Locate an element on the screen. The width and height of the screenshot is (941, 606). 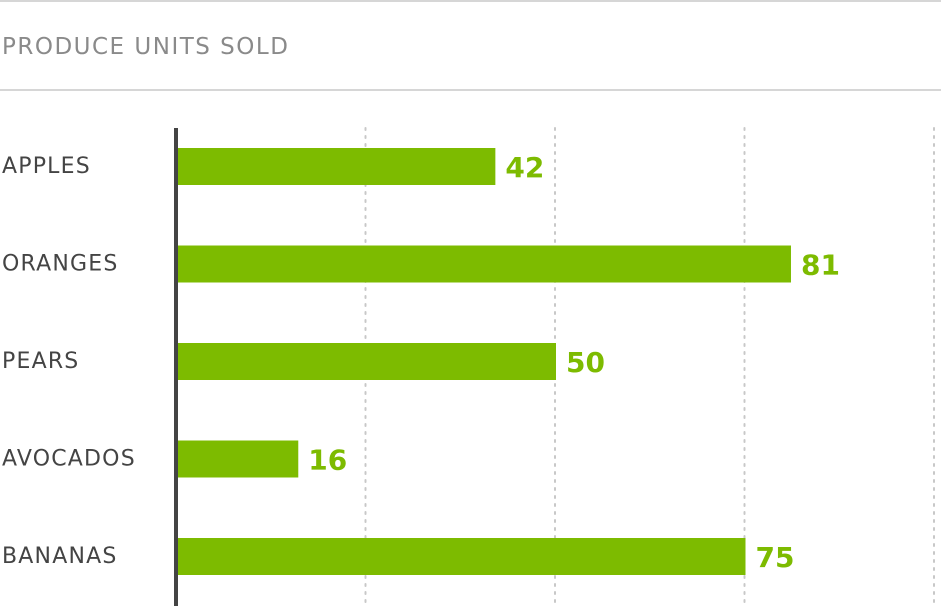
value-label: 75 is located at coordinates (775, 557).